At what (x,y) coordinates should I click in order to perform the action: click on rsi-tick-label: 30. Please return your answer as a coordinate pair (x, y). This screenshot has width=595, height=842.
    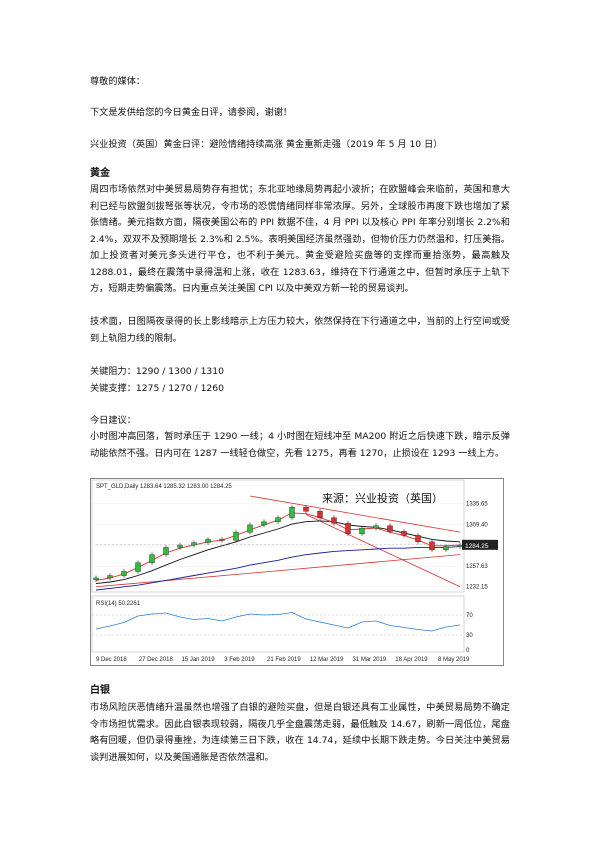
    Looking at the image, I should click on (469, 636).